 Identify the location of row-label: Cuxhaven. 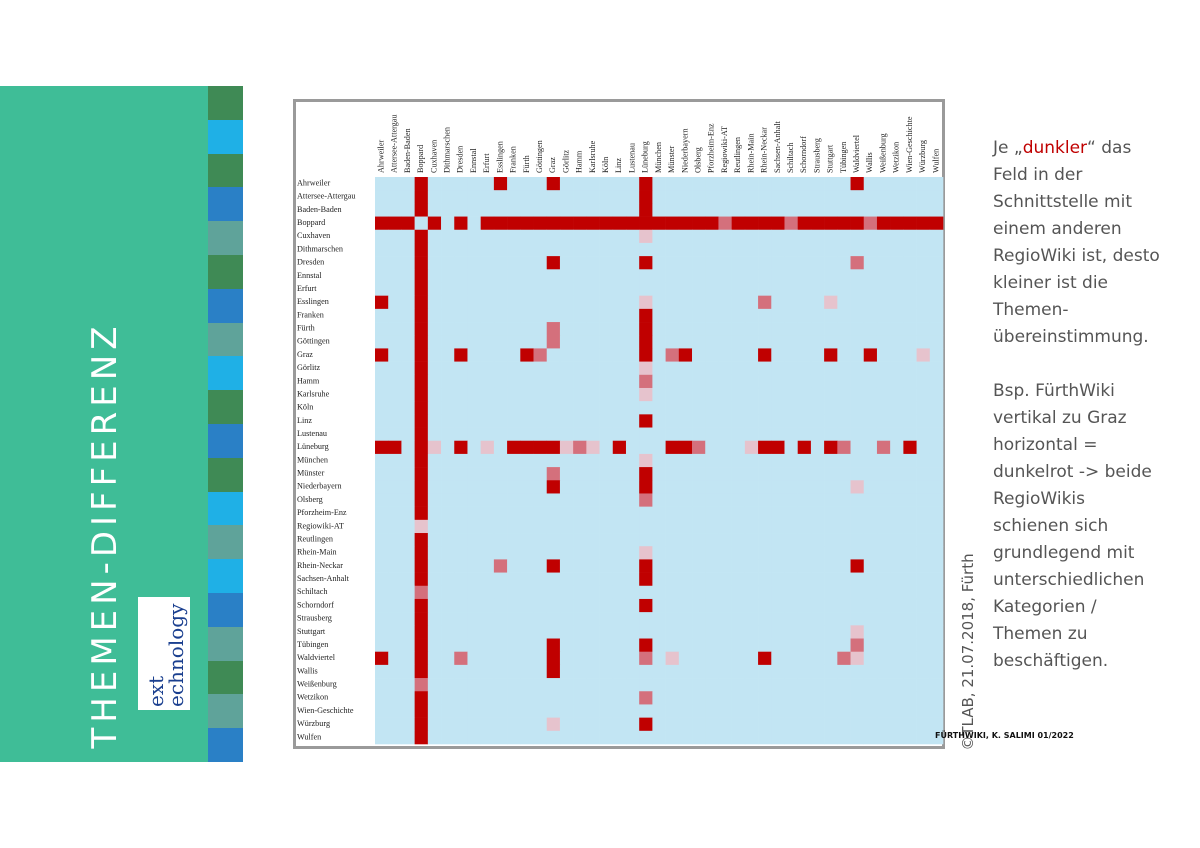
(313, 235).